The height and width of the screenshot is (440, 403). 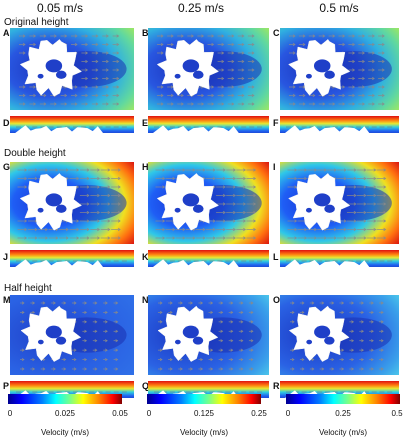 What do you see at coordinates (288, 413) in the screenshot?
I see `colorbar-3-tick-min: 0` at bounding box center [288, 413].